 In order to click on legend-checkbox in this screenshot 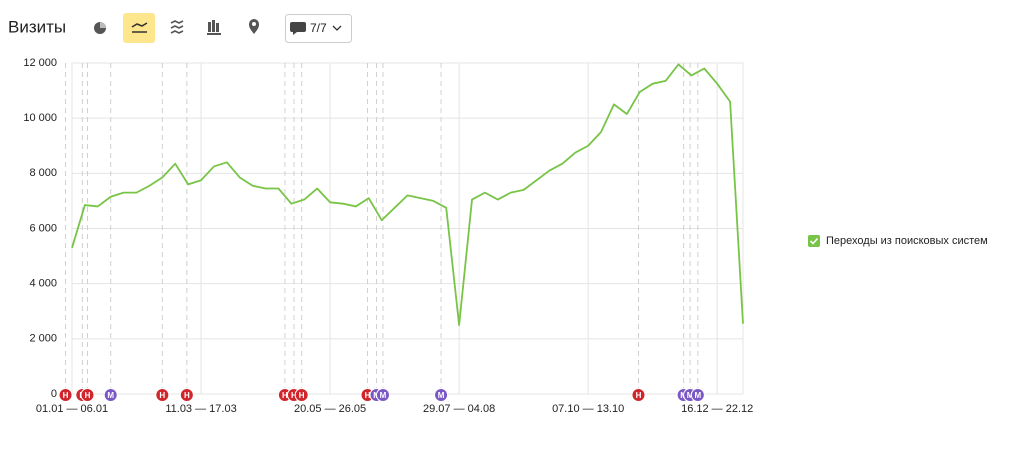, I will do `click(814, 241)`.